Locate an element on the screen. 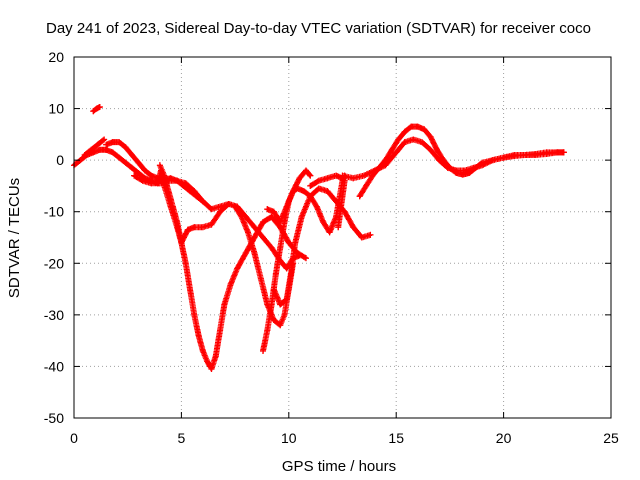 The width and height of the screenshot is (640, 480). y-axis-label: SDTVAR / TECUs is located at coordinates (14, 238).